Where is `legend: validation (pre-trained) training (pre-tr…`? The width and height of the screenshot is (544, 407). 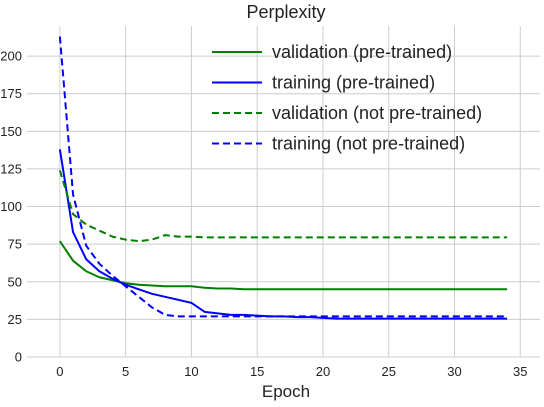 legend: validation (pre-trained) training (pre-tr… is located at coordinates (347, 98).